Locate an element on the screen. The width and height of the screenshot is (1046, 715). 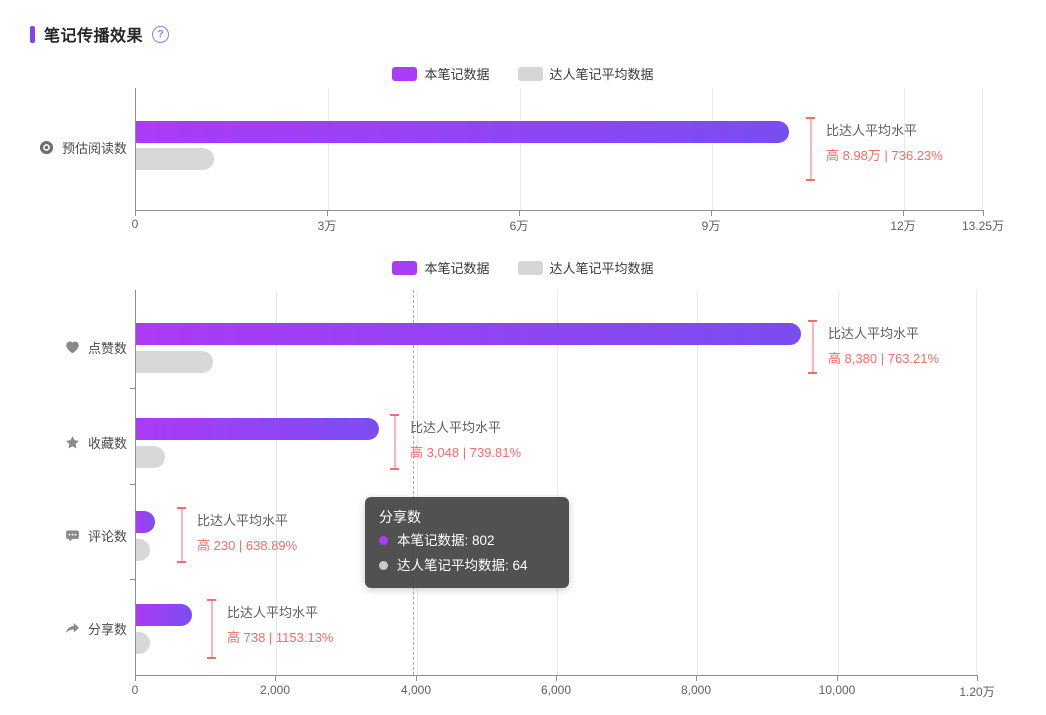
comparison-annotation-likes: 比达人平均水平 高 8,380 | 763.21% is located at coordinates (873, 347).